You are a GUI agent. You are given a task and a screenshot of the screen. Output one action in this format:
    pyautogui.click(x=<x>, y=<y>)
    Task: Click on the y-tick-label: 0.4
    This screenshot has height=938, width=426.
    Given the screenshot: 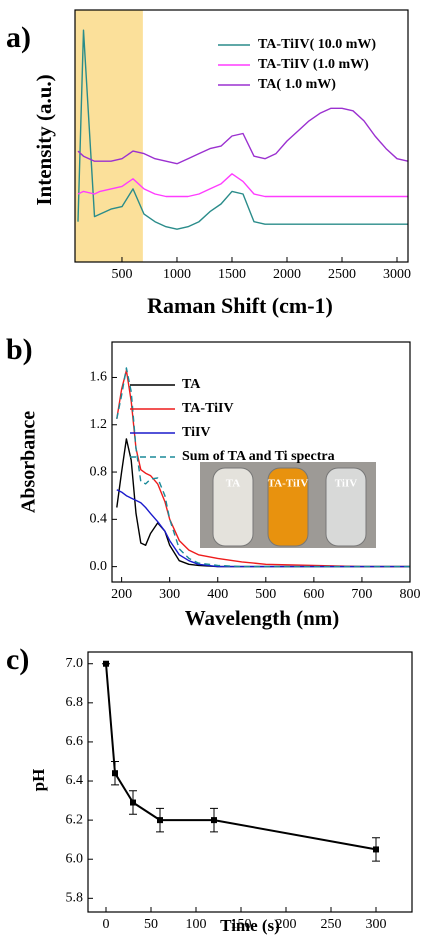 What is the action you would take?
    pyautogui.click(x=99, y=519)
    